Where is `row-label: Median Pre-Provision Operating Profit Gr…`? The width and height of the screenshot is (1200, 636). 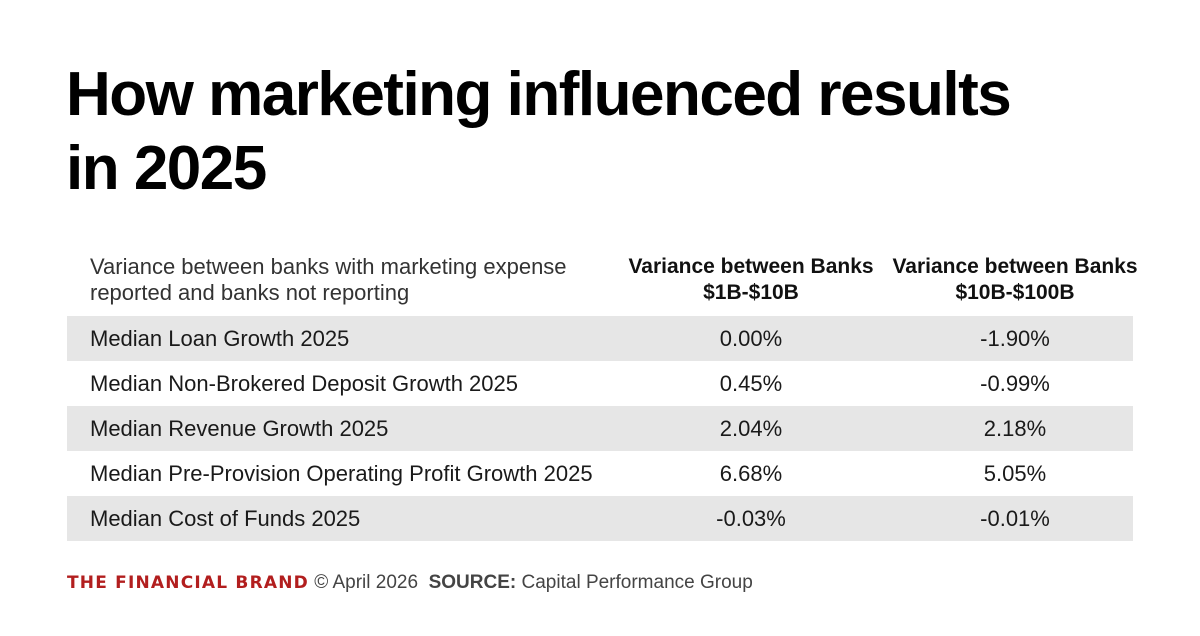
row-label: Median Pre-Provision Operating Profit Gr… is located at coordinates (341, 473).